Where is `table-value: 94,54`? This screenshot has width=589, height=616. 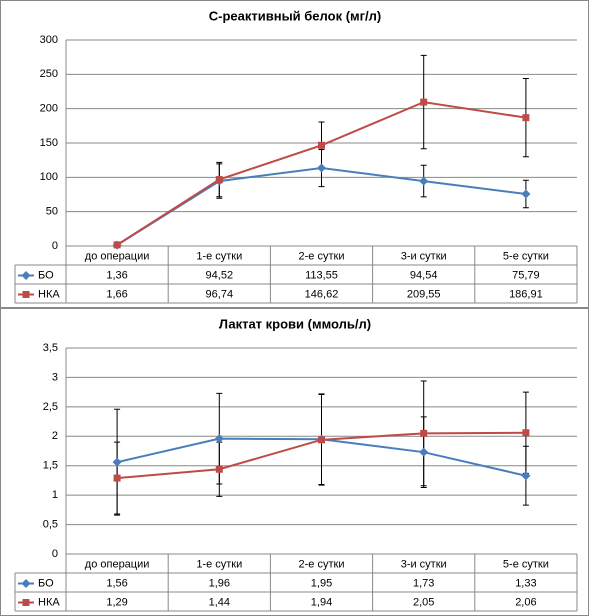 table-value: 94,54 is located at coordinates (424, 275).